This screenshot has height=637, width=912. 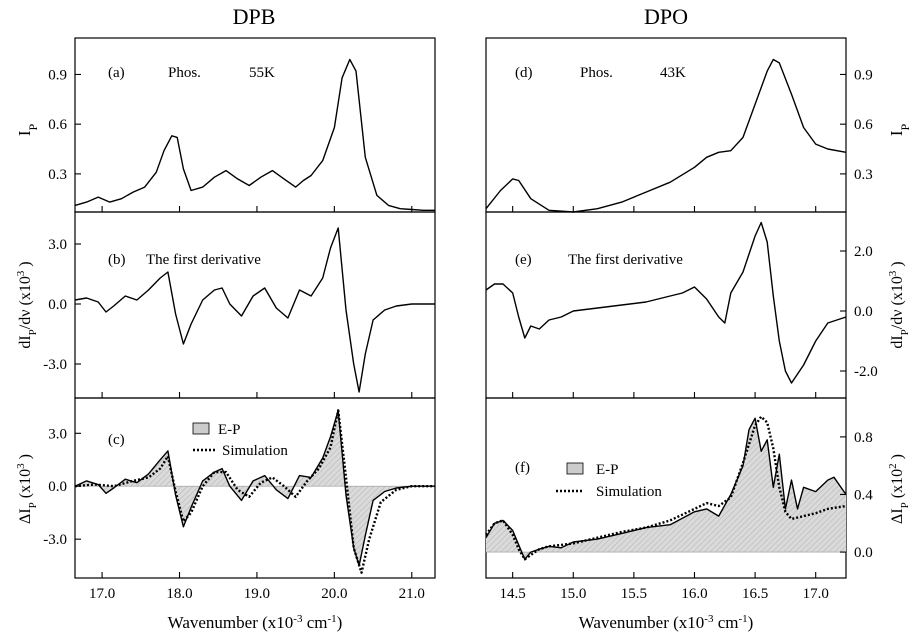 What do you see at coordinates (179, 594) in the screenshot?
I see `dpb-xtick-label: 18.0` at bounding box center [179, 594].